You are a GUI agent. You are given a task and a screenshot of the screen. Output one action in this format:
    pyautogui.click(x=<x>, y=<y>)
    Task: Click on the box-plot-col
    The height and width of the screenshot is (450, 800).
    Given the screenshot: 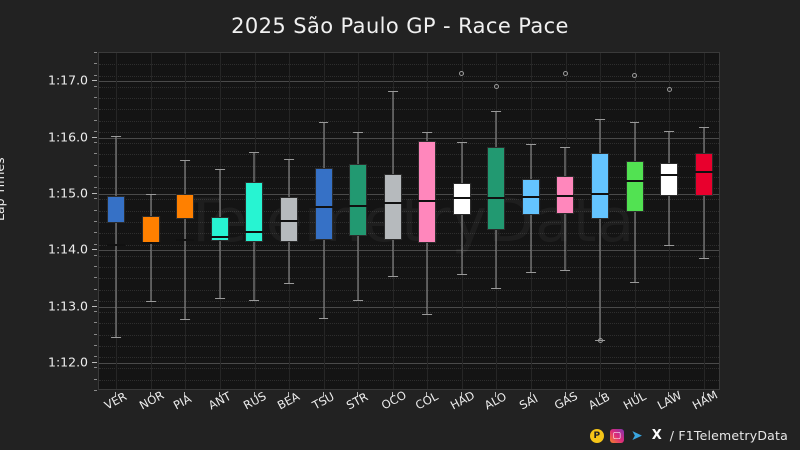 What is the action you would take?
    pyautogui.click(x=427, y=221)
    